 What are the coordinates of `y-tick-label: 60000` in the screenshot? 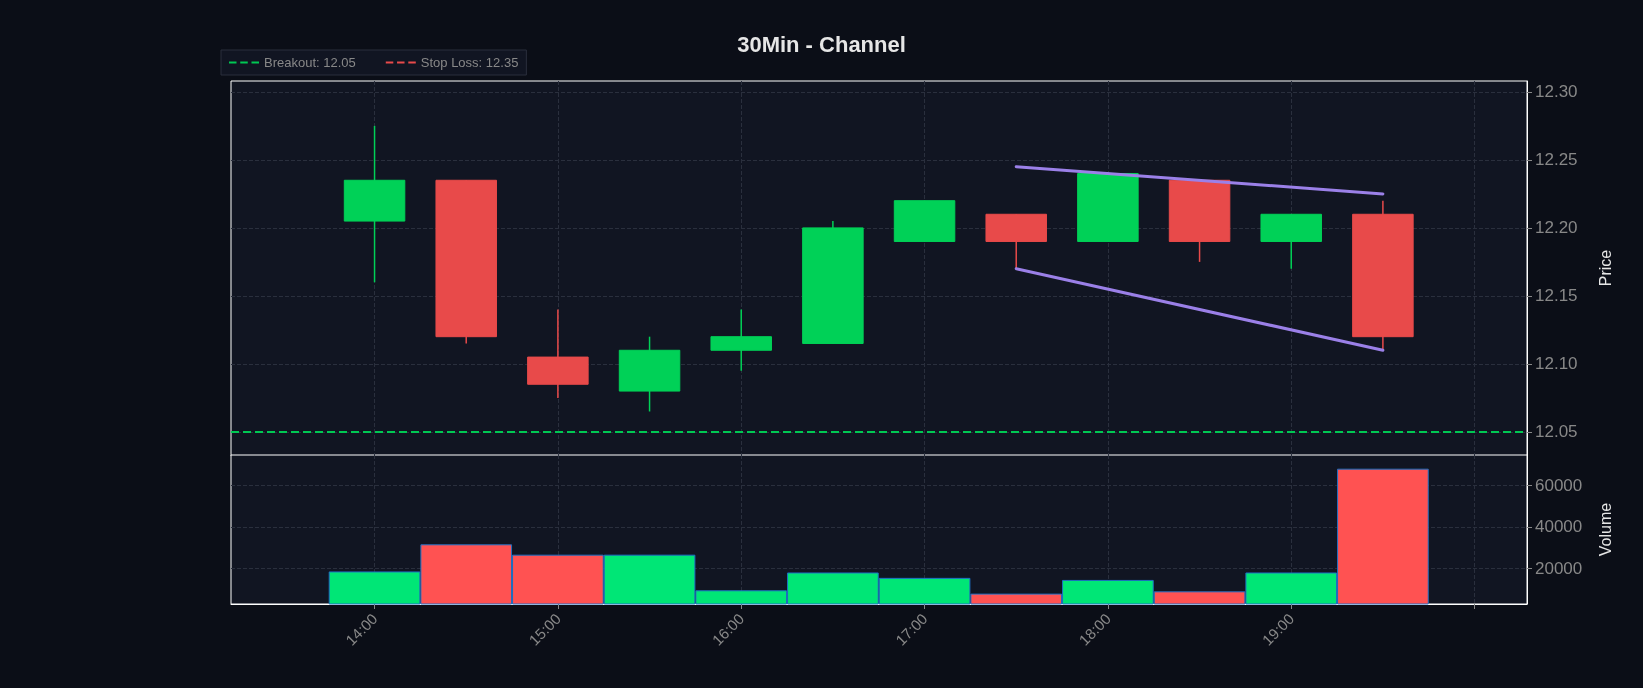 It's located at (1559, 485).